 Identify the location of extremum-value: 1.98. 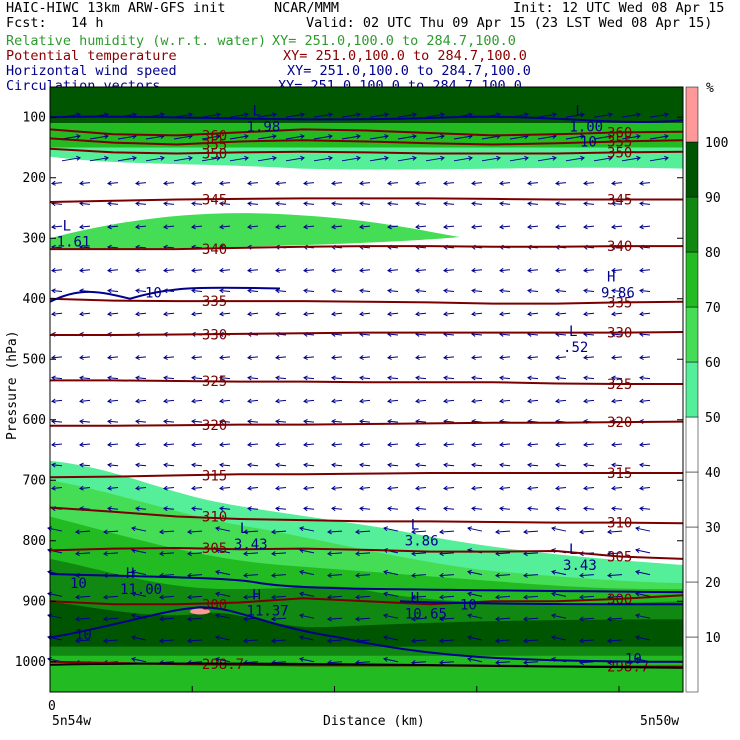
(264, 127).